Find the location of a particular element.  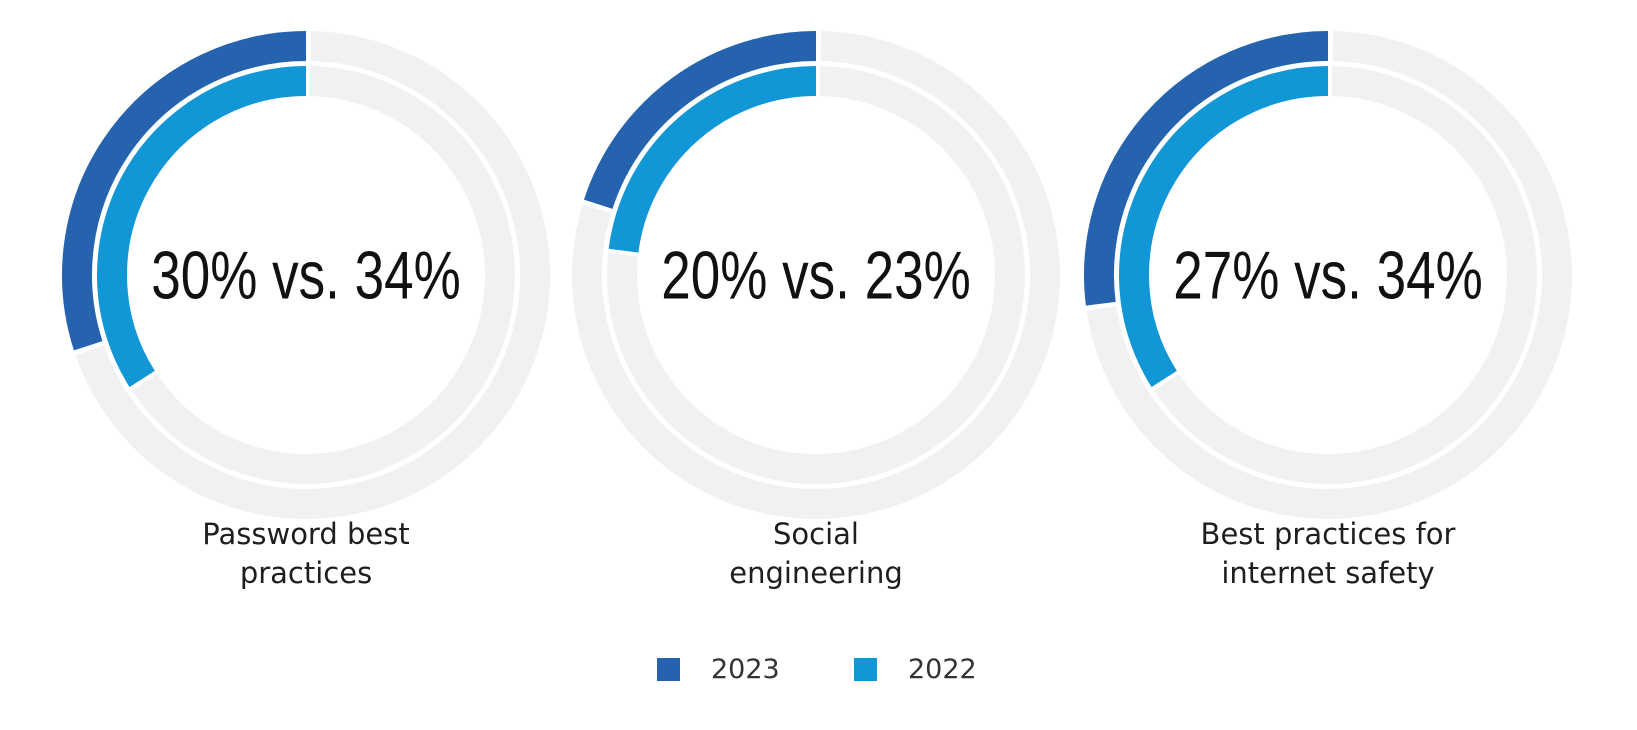

legend-swatch-2022 is located at coordinates (865, 669).